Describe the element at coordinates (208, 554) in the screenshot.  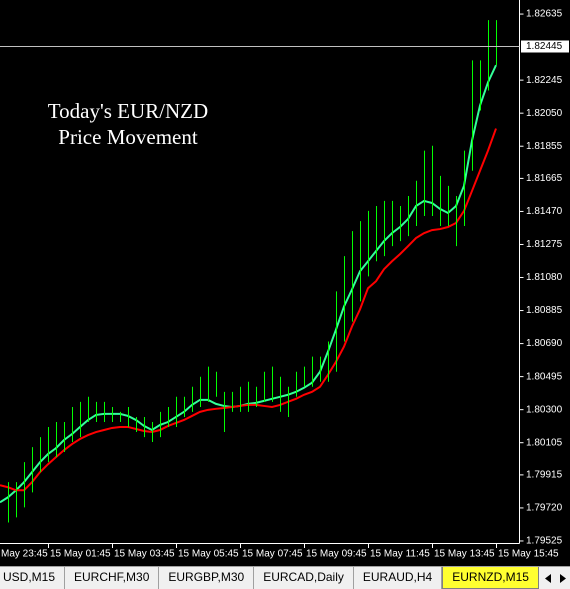
I see `x-tick-label: 15 May 05:45` at that location.